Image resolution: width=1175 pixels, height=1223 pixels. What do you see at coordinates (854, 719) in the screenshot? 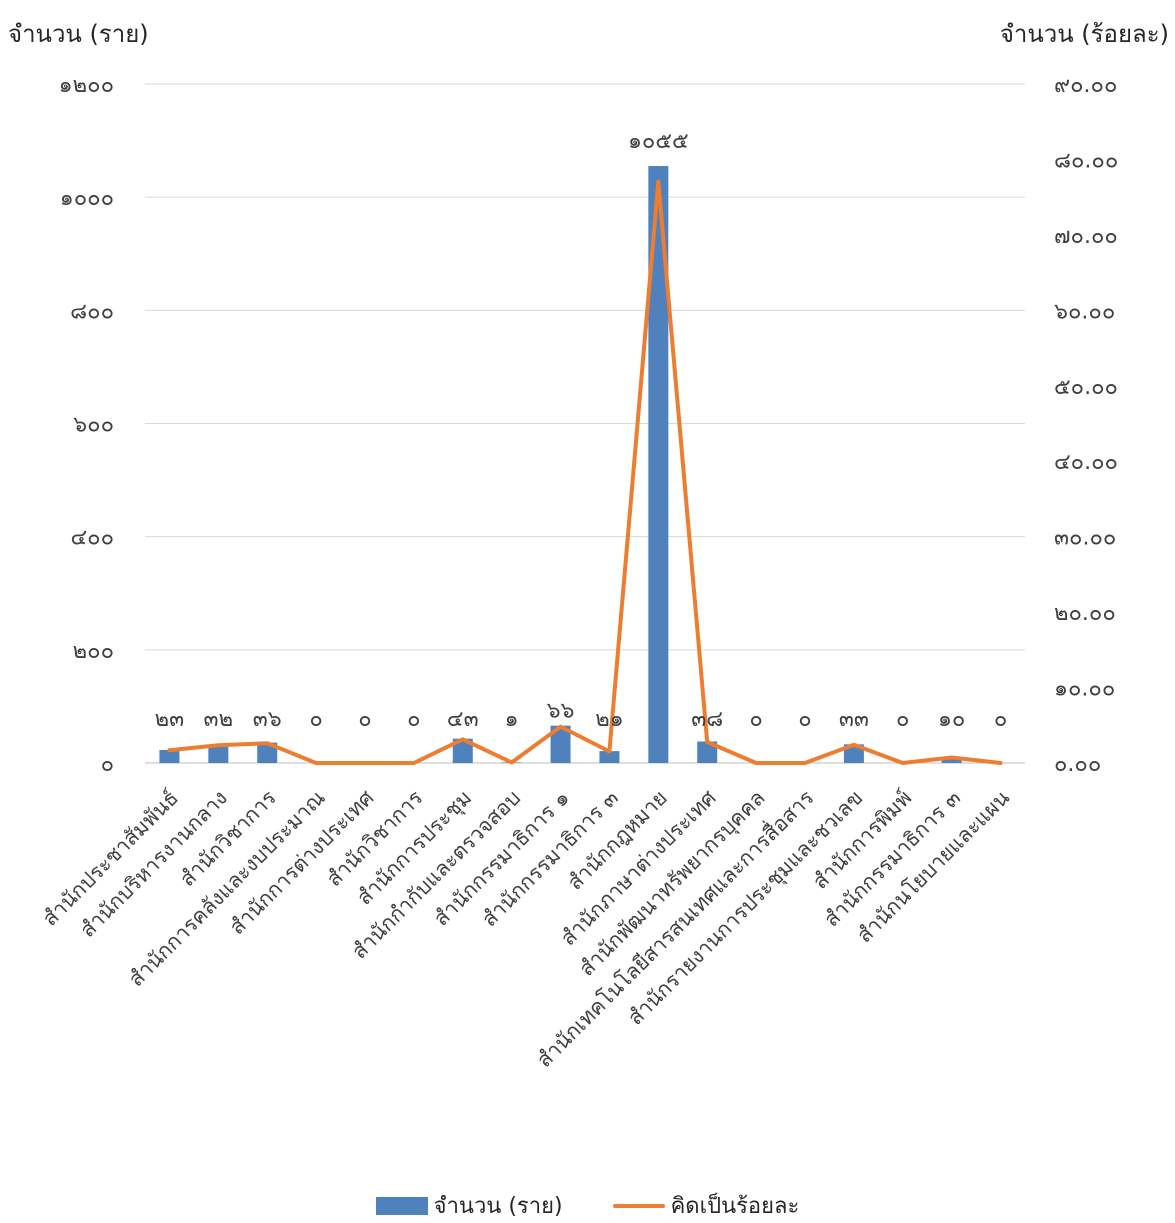
I see `bar-data-label: ๓๓` at bounding box center [854, 719].